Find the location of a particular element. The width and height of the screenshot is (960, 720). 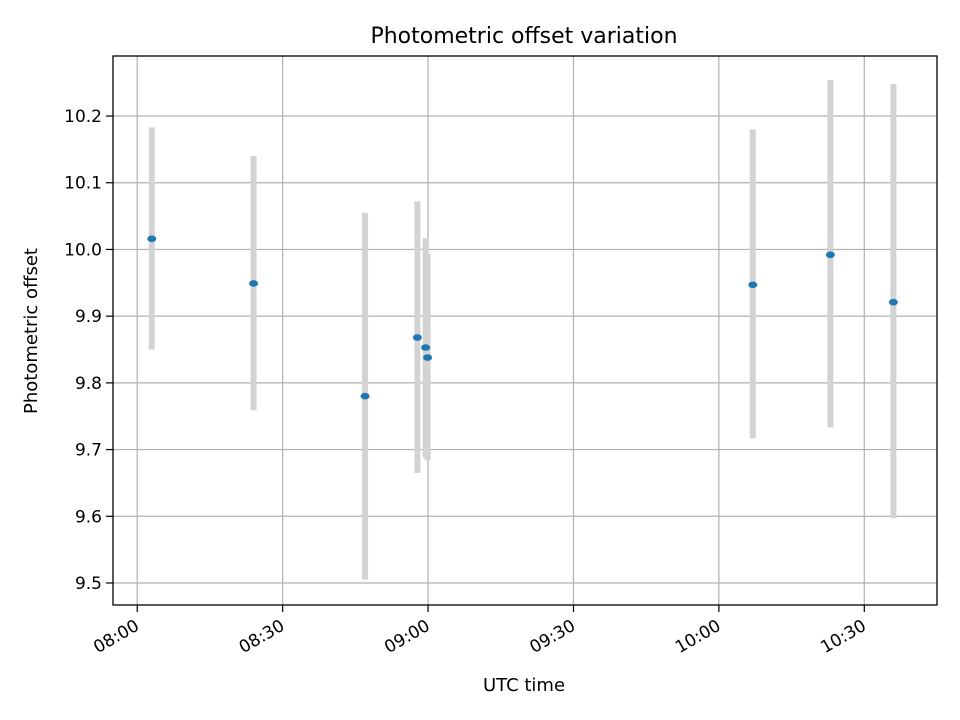

y-tick-label: 10.2 is located at coordinates (83, 117).